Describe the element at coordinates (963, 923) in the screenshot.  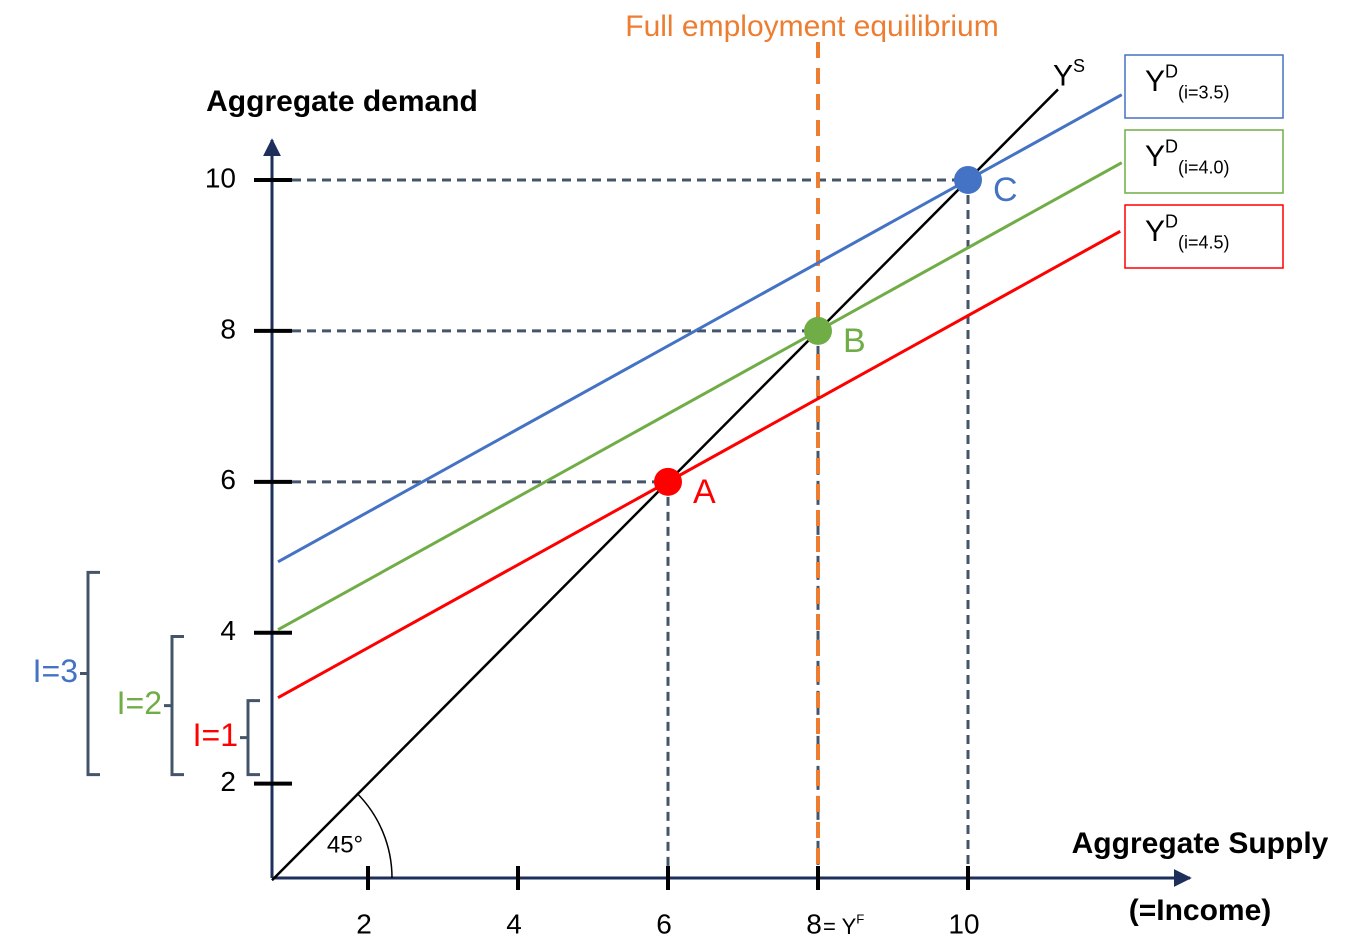
I see `x-tick-label: 10` at that location.